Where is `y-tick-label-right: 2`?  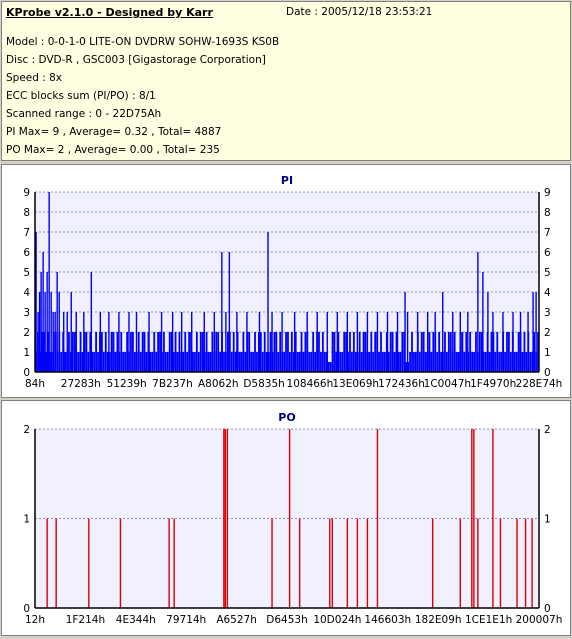 y-tick-label-right: 2 is located at coordinates (547, 430).